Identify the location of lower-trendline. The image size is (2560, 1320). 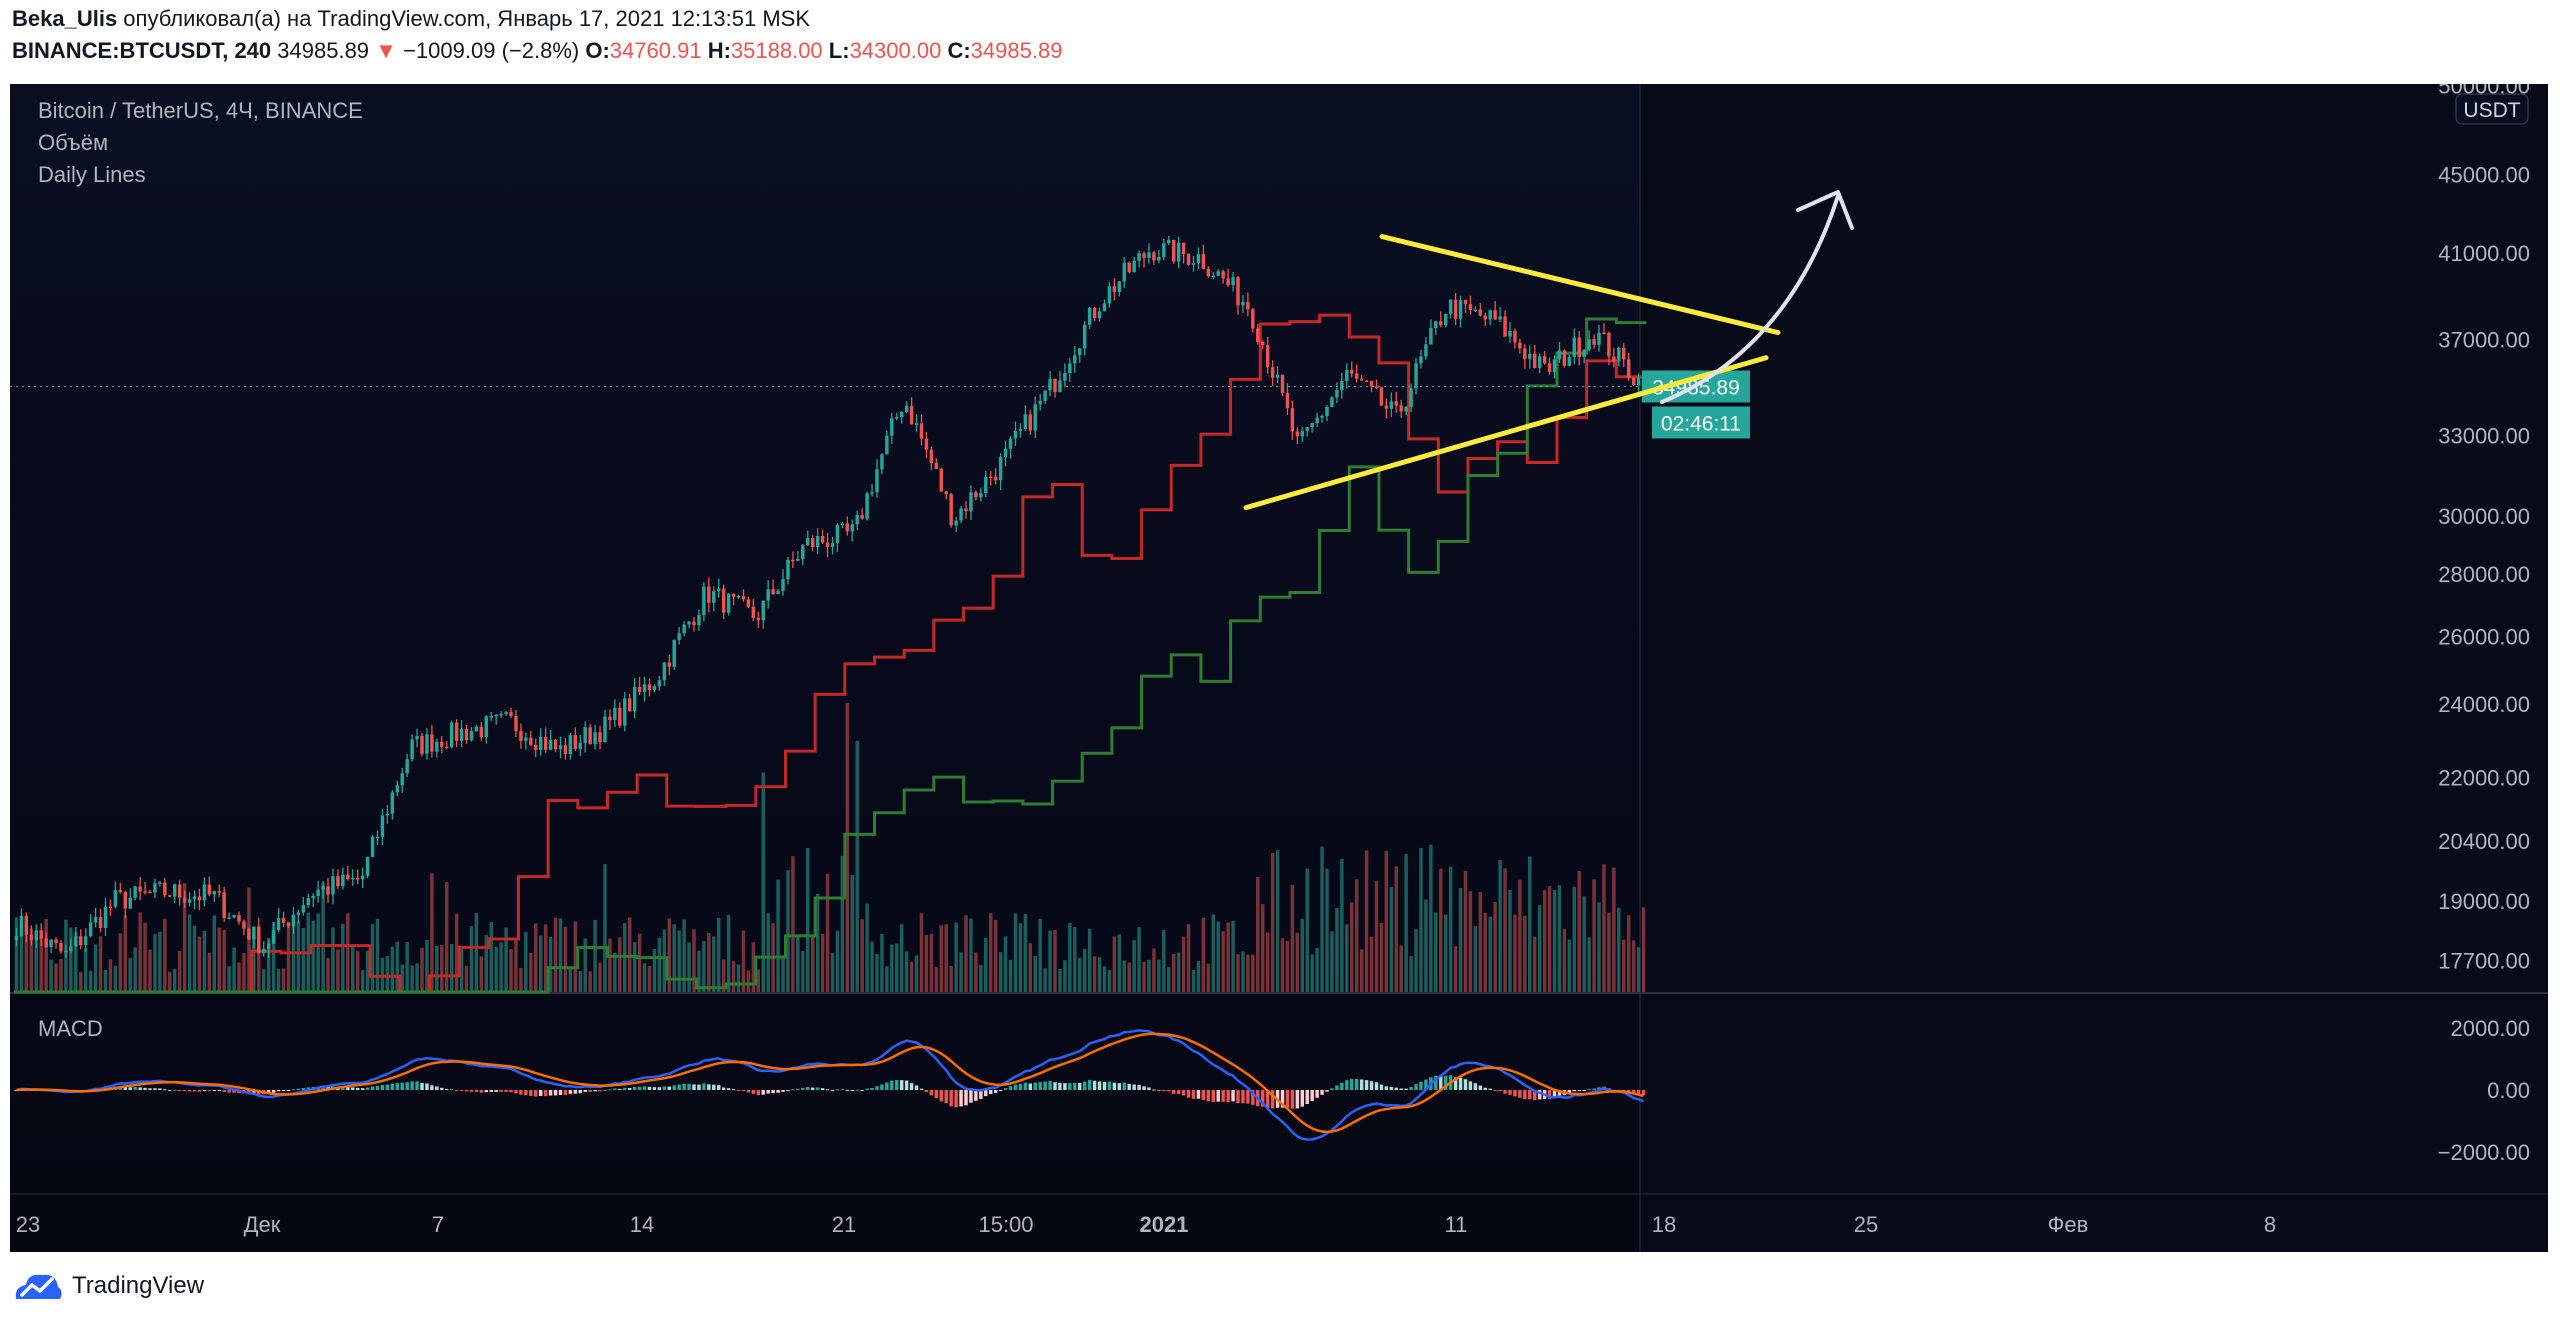
(1506, 433).